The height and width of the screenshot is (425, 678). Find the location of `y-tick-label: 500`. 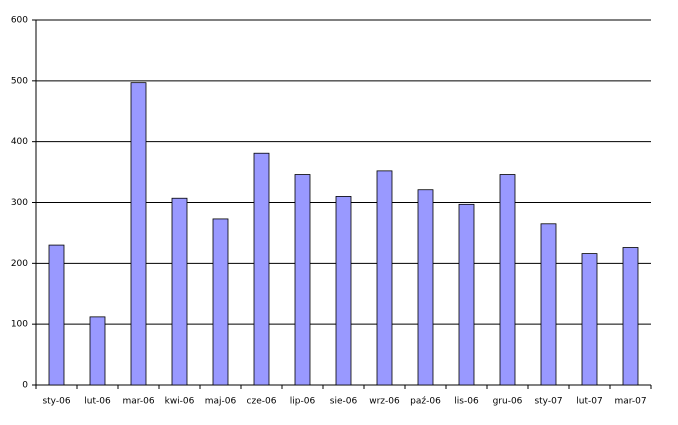

y-tick-label: 500 is located at coordinates (19, 81).